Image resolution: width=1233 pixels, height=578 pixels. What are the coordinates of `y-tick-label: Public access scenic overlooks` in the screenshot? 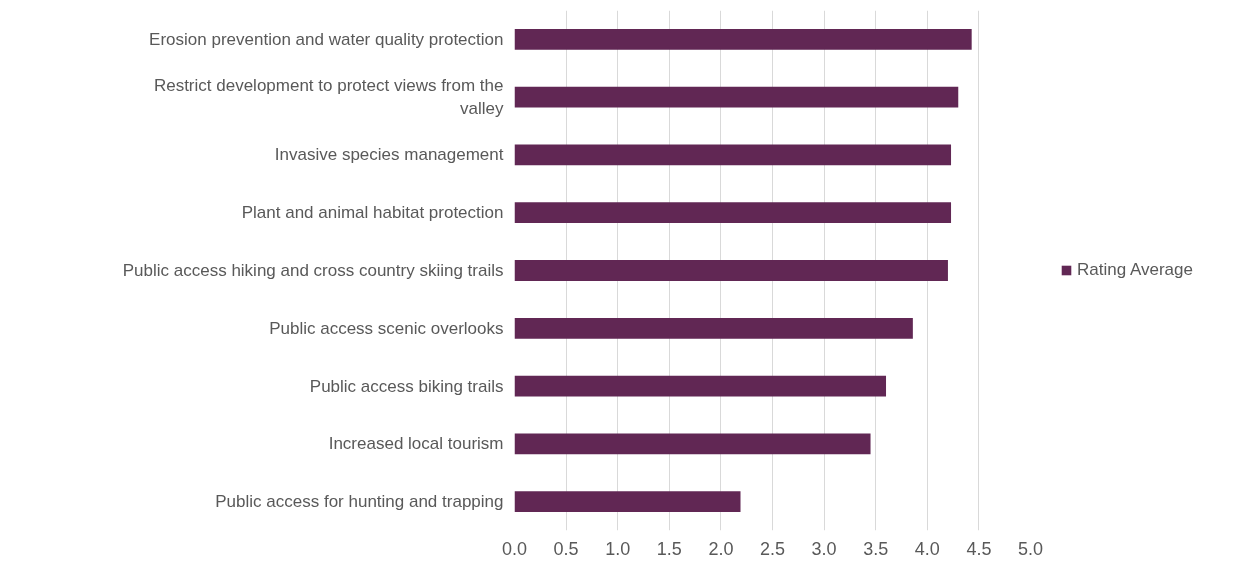 It's located at (386, 328).